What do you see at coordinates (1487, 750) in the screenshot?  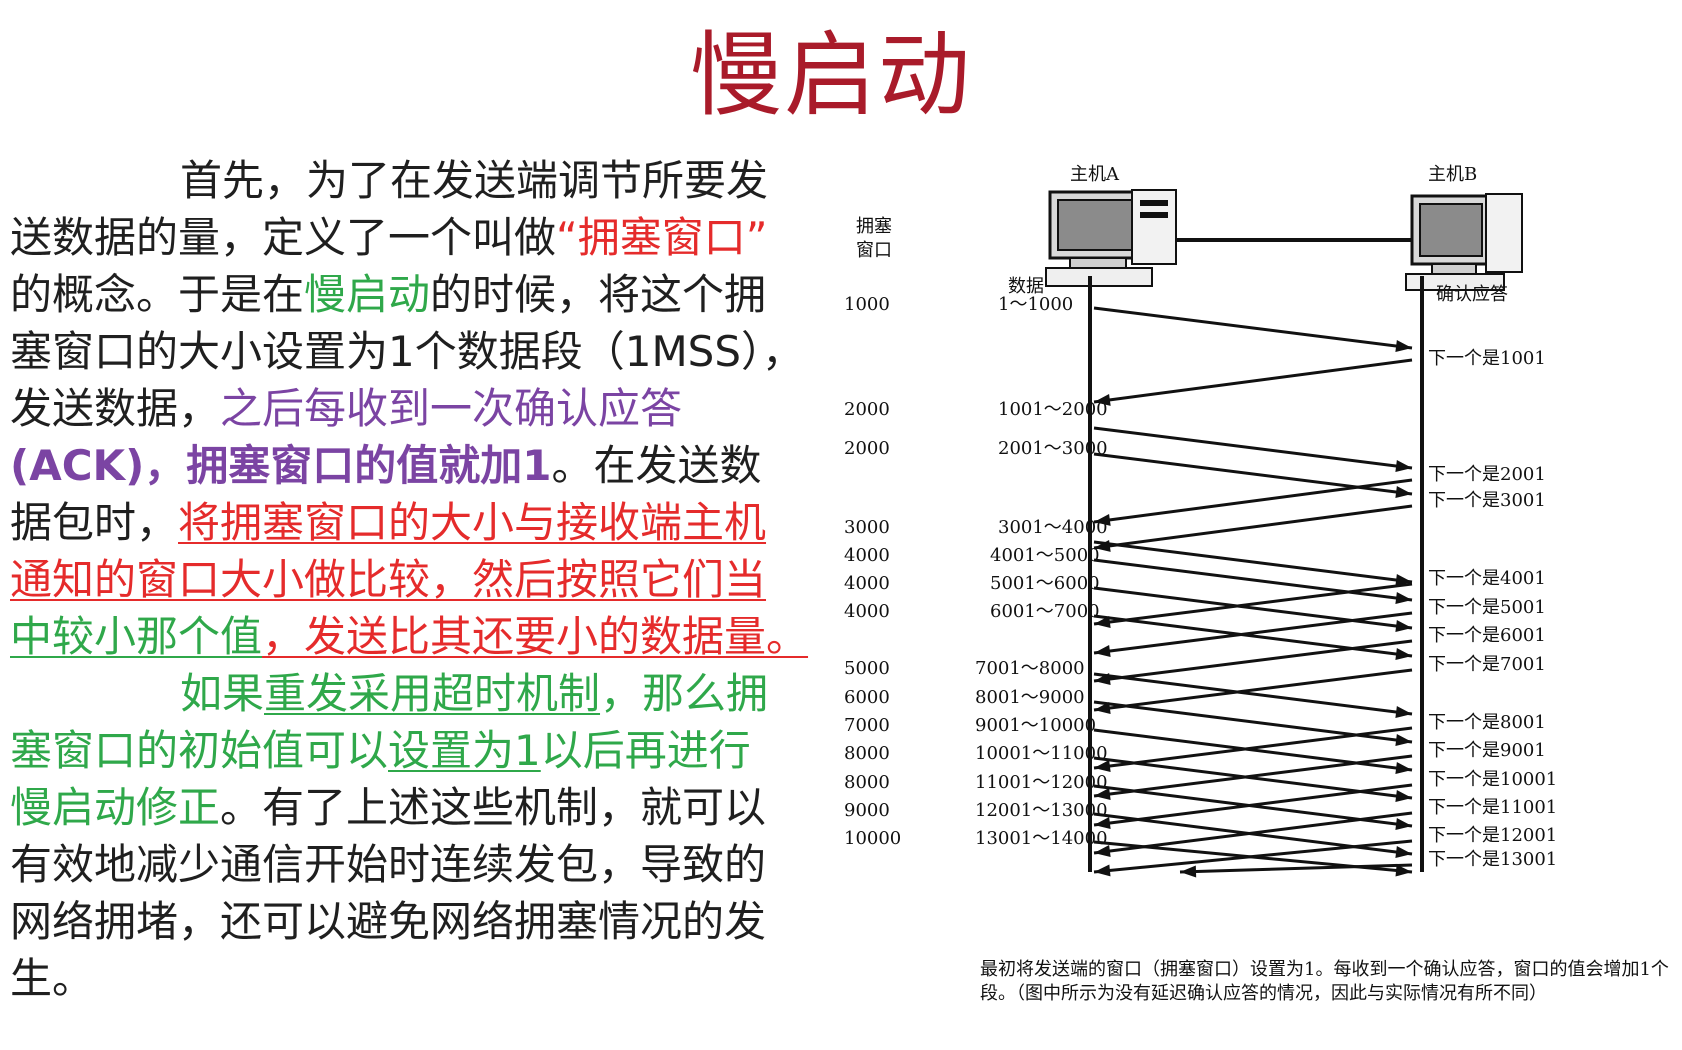 I see `ack-value: 下一个是9001` at bounding box center [1487, 750].